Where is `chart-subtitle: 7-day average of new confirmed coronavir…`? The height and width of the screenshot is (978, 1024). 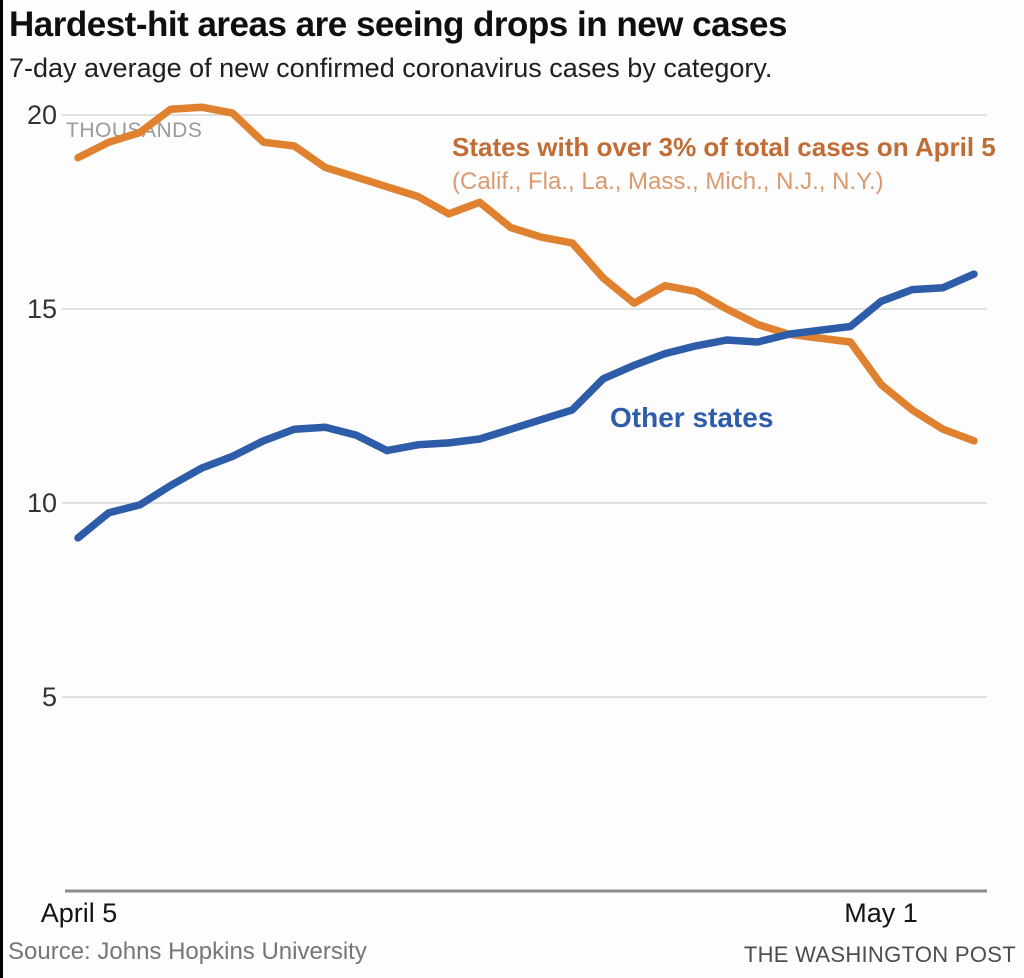 chart-subtitle: 7-day average of new confirmed coronavir… is located at coordinates (391, 68).